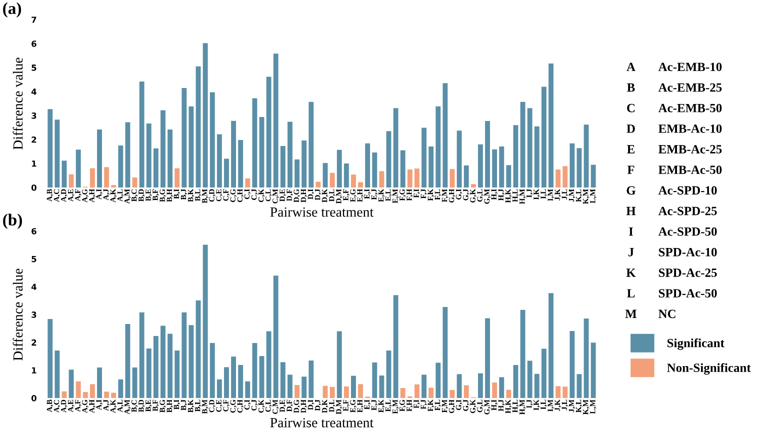 This screenshot has height=436, width=779. What do you see at coordinates (630, 128) in the screenshot?
I see `text: D` at bounding box center [630, 128].